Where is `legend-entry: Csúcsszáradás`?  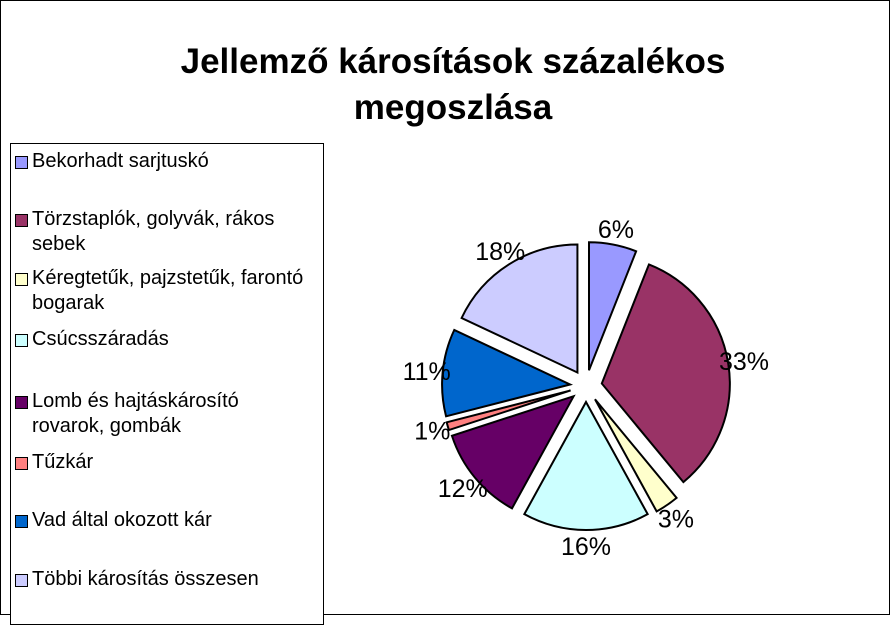 legend-entry: Csúcsszáradás is located at coordinates (165, 339).